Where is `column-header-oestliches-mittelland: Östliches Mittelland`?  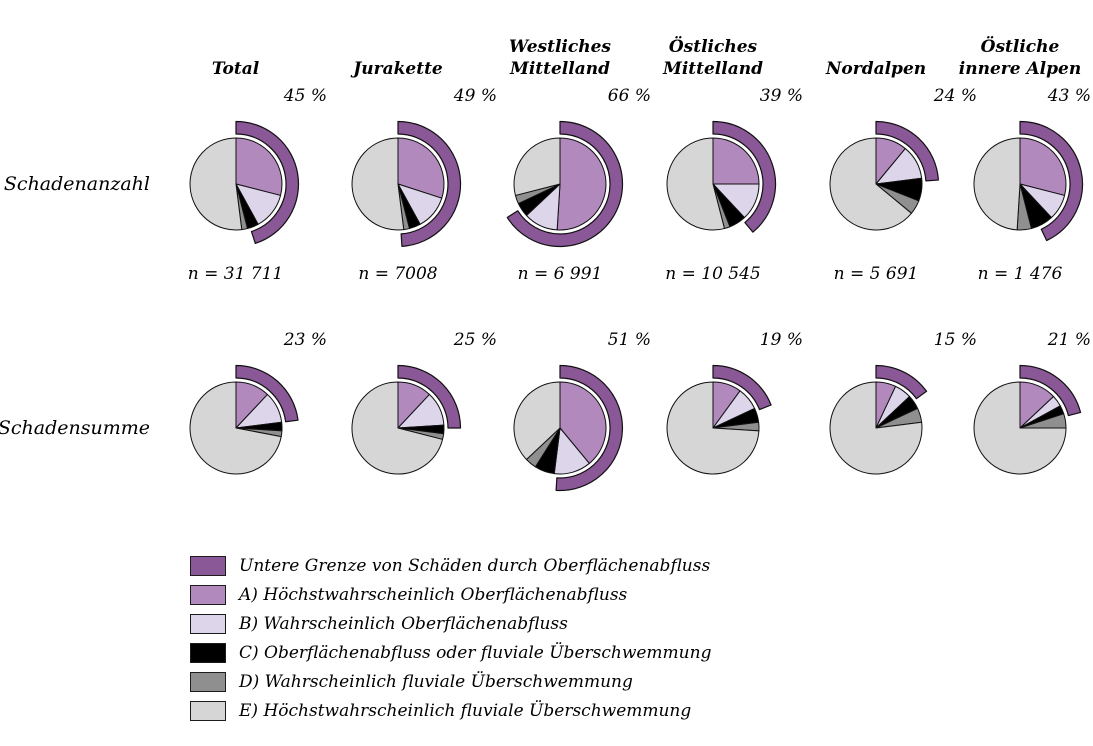
column-header-oestliches-mittelland: Östliches Mittelland is located at coordinates (713, 57).